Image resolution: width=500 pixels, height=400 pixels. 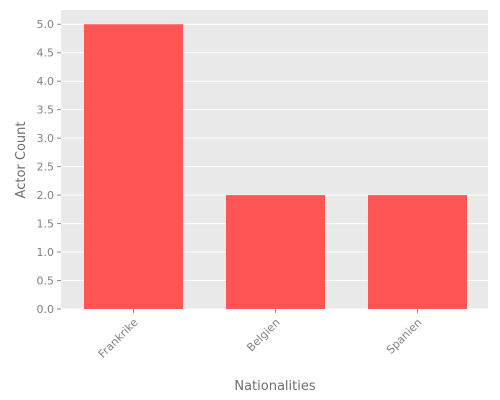 What do you see at coordinates (46, 281) in the screenshot?
I see `y-tick-label: 0.5` at bounding box center [46, 281].